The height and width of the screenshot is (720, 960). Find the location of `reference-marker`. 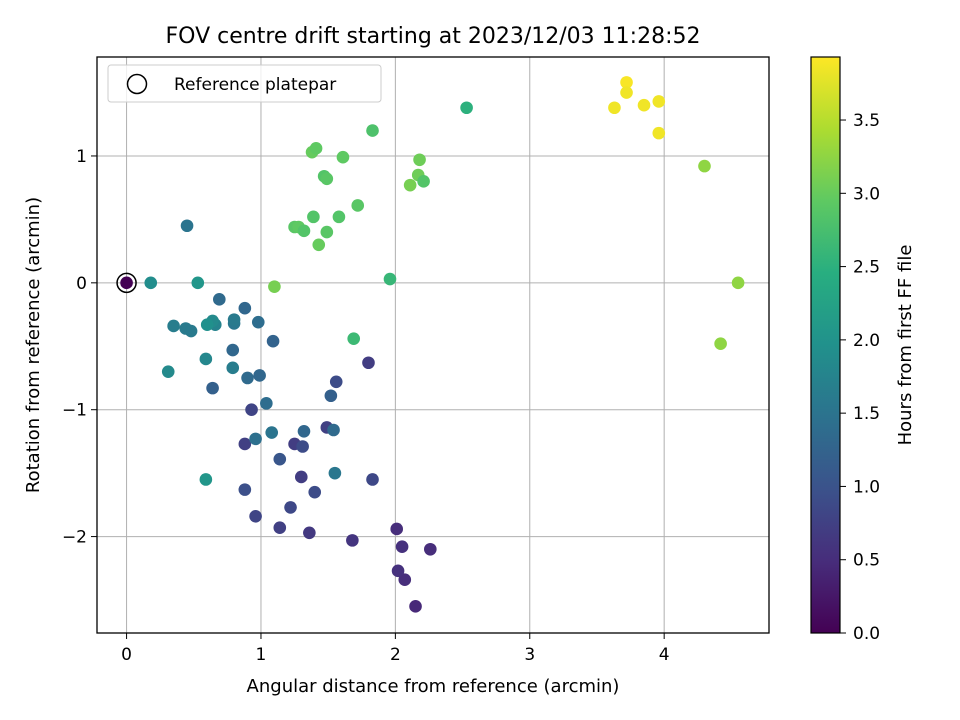

reference-marker is located at coordinates (126, 283).